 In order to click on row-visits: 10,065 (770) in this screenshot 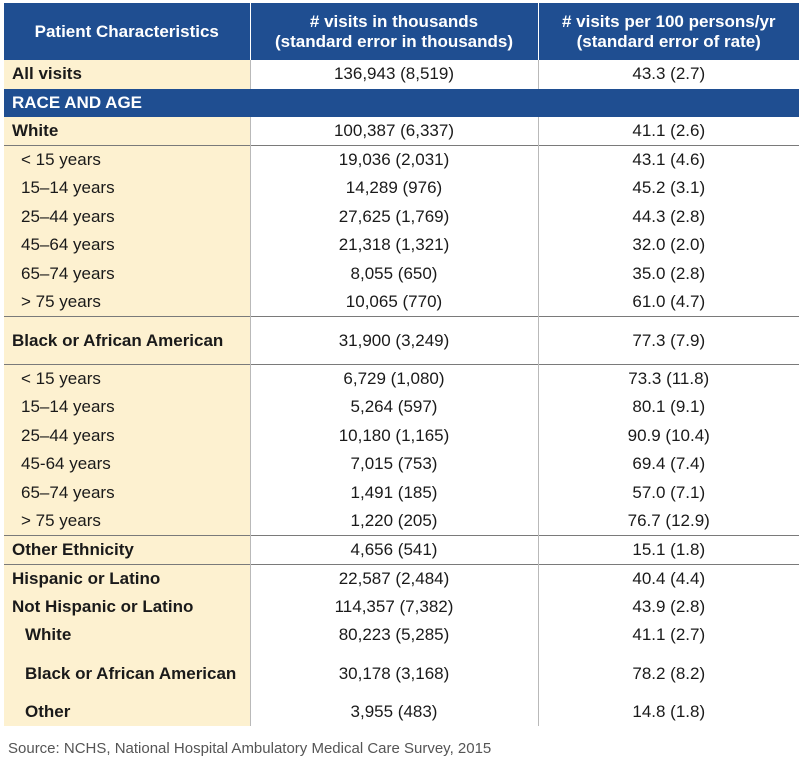, I will do `click(394, 302)`.